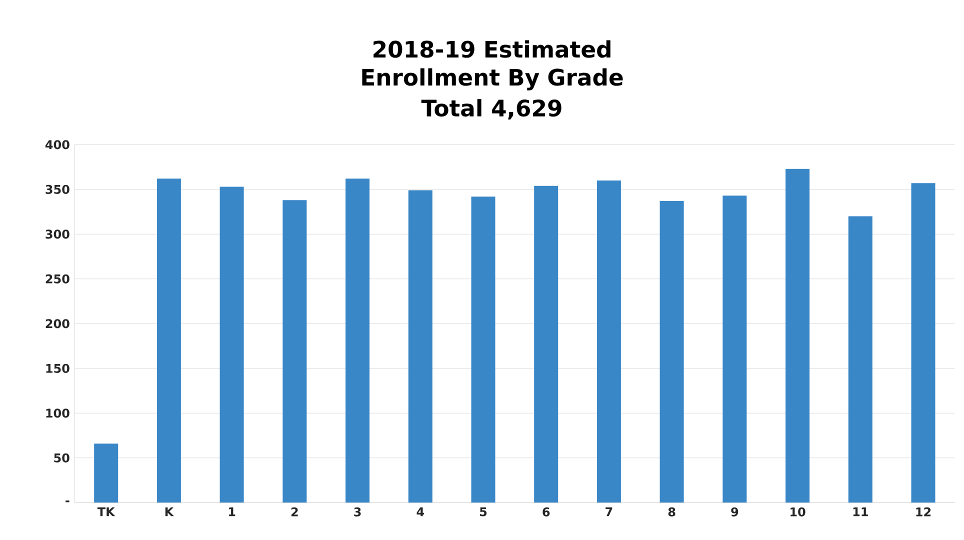 The image size is (964, 540). Describe the element at coordinates (357, 511) in the screenshot. I see `x-tick-label: 3` at that location.